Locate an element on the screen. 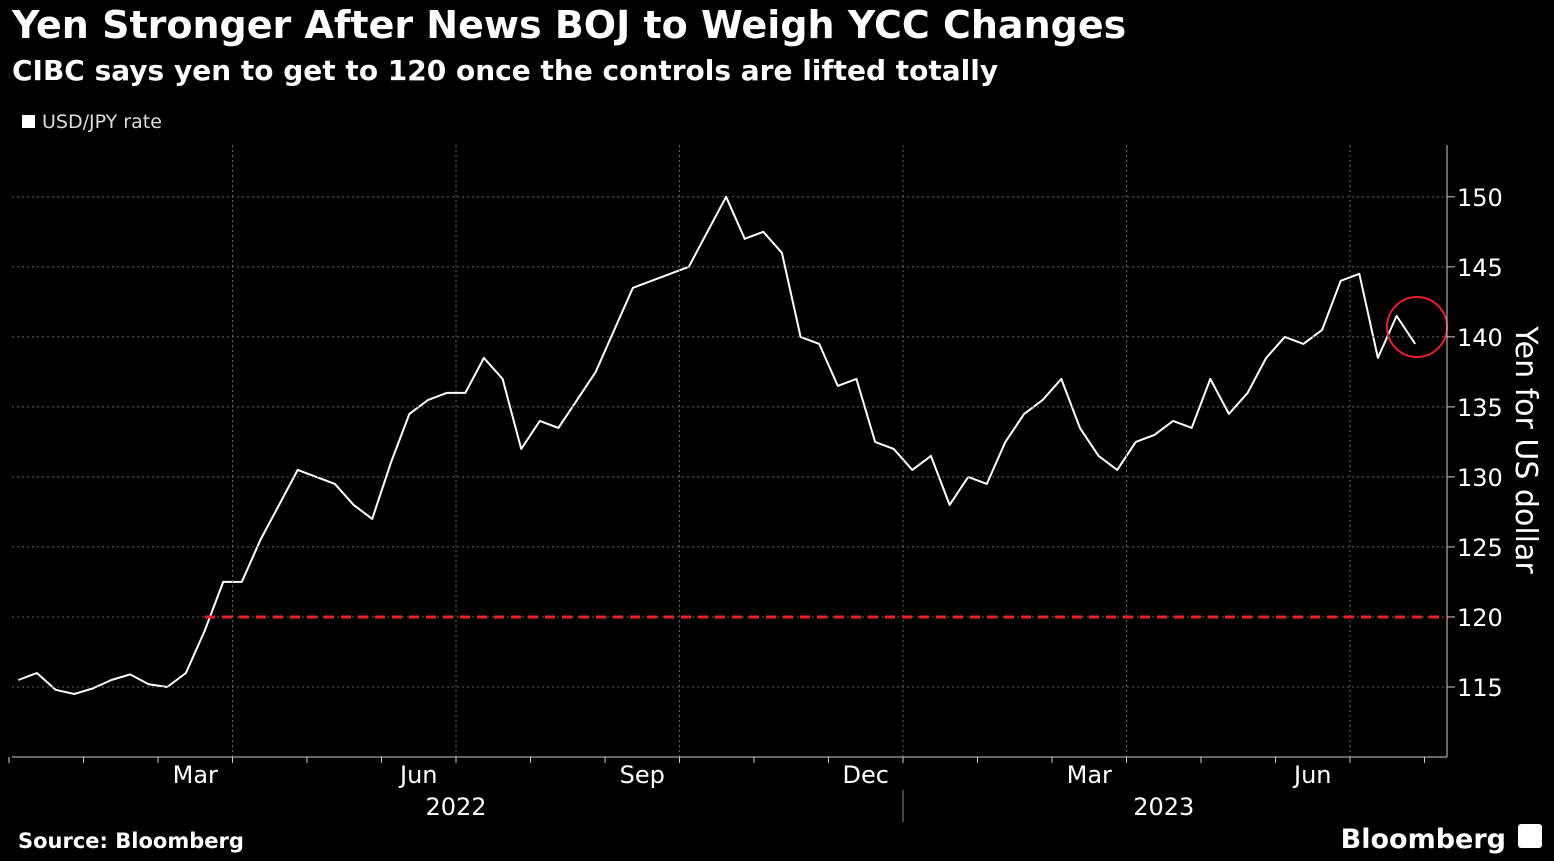  y-tick-label: 125 is located at coordinates (1480, 548).